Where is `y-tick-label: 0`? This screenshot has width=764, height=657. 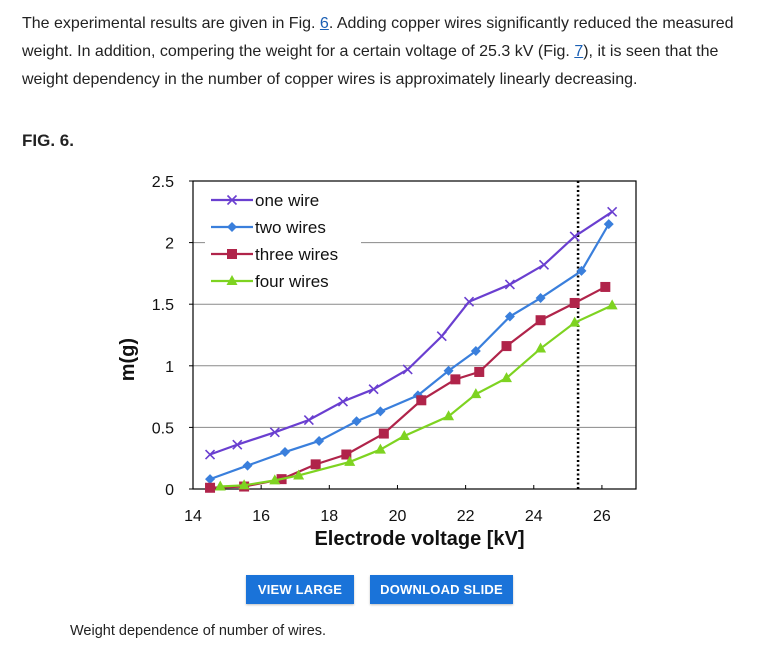 y-tick-label: 0 is located at coordinates (169, 490).